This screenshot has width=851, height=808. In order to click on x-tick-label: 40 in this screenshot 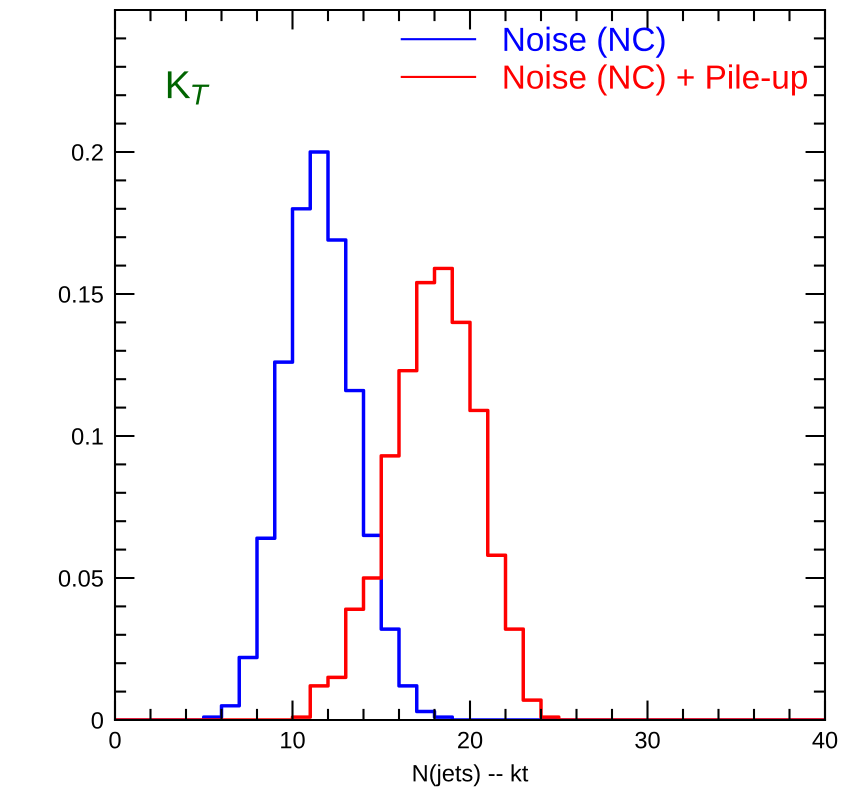, I will do `click(825, 740)`.